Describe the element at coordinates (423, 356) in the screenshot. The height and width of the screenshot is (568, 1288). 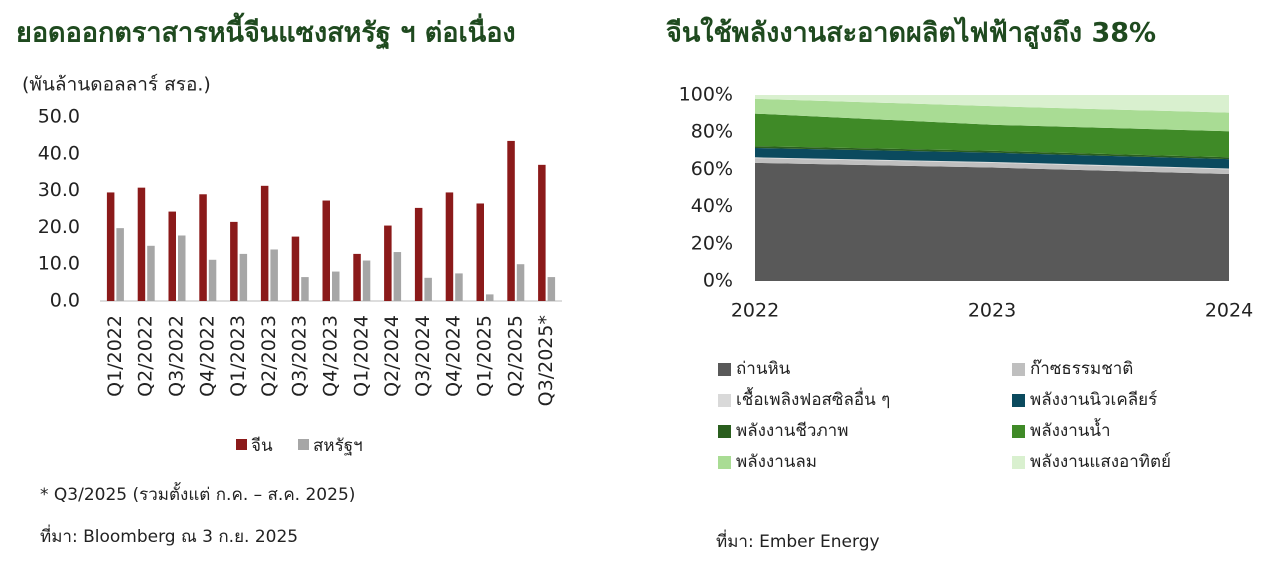
I see `x-tick-label: Q3/2024` at that location.